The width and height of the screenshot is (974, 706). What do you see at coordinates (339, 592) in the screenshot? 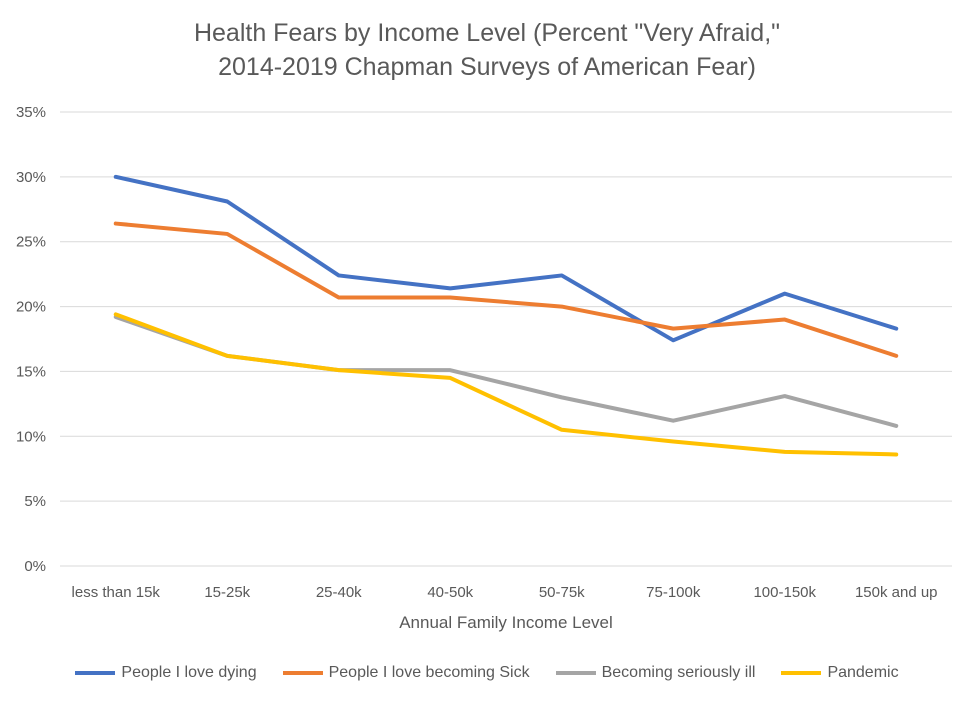
I see `x-tick-label: 25-40k` at bounding box center [339, 592].